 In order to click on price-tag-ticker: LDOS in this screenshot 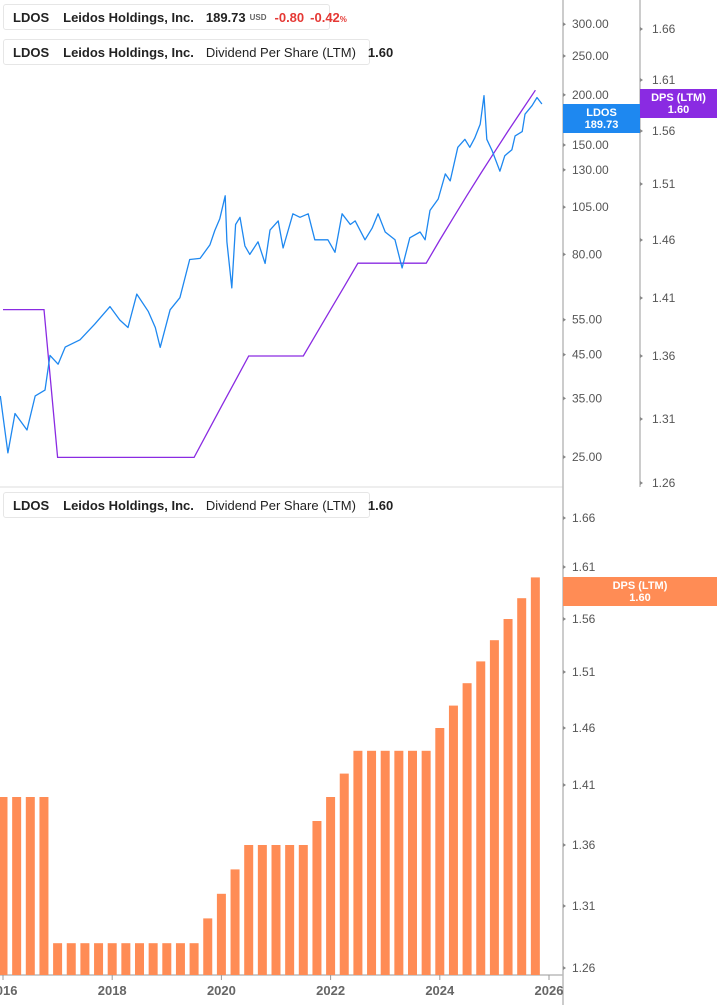, I will do `click(601, 112)`.